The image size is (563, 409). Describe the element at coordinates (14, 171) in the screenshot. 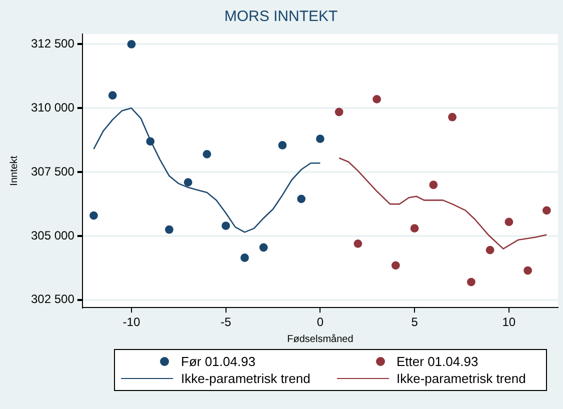

I see `y-axis-title: Inntekt` at that location.